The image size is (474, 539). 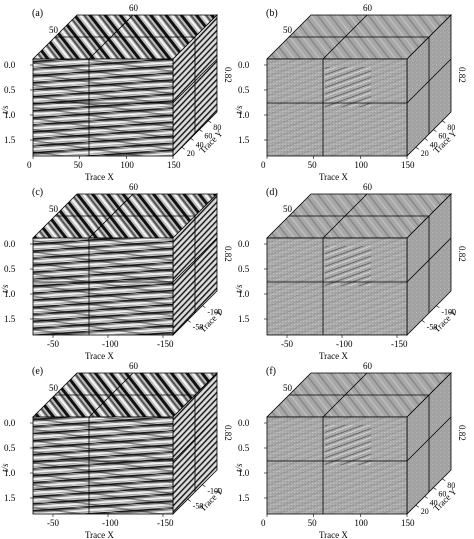 I want to click on panel-label: (d), so click(x=272, y=192).